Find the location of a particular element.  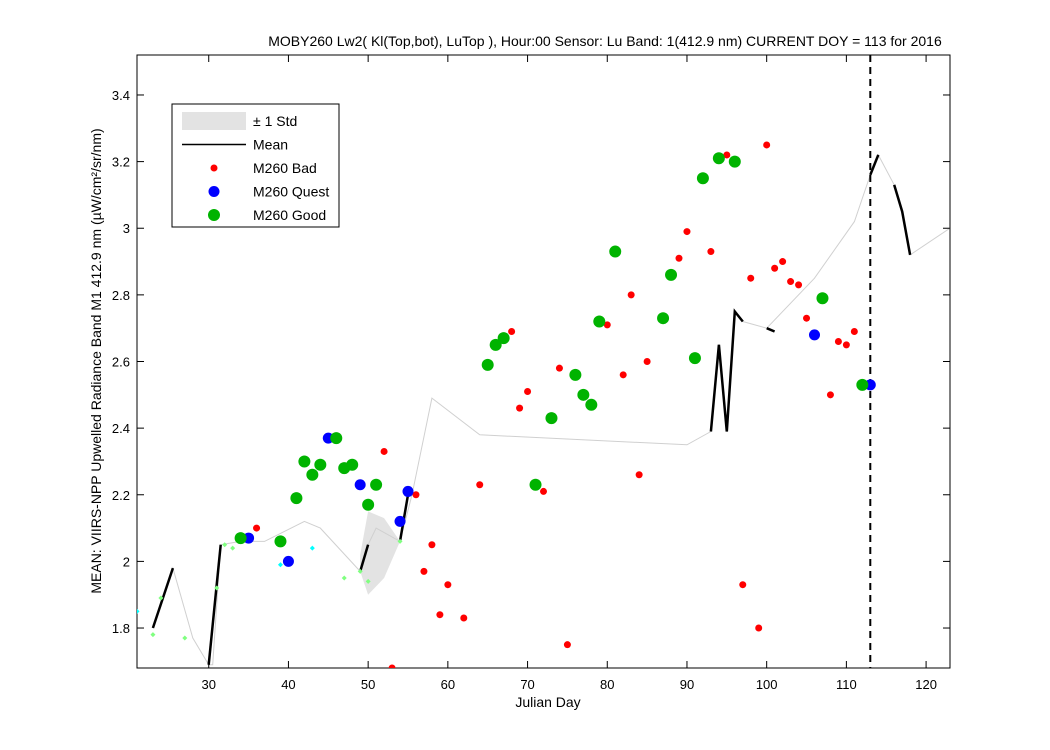

y-tick-label-6: 3 is located at coordinates (126, 228).